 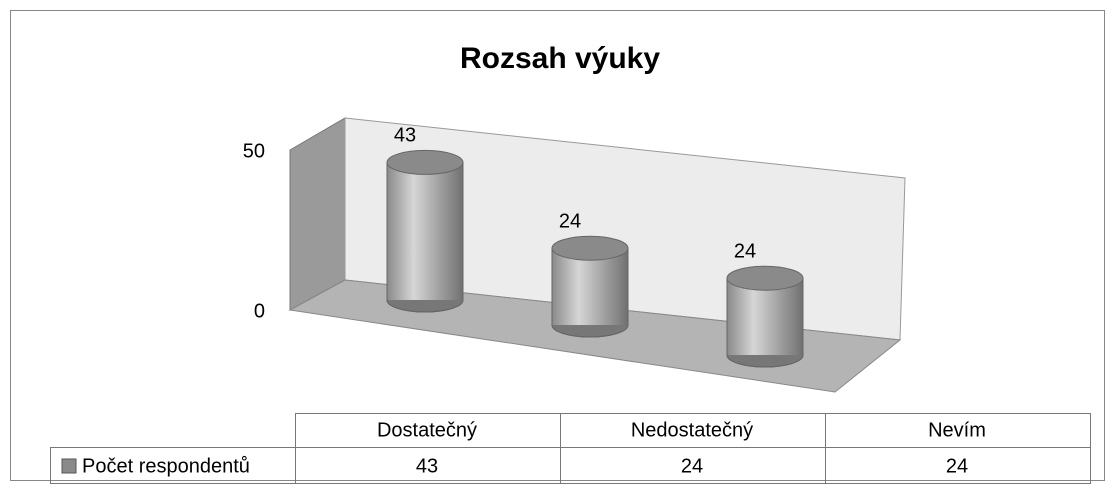 I want to click on legend-label: Počet respondentů, so click(x=166, y=466).